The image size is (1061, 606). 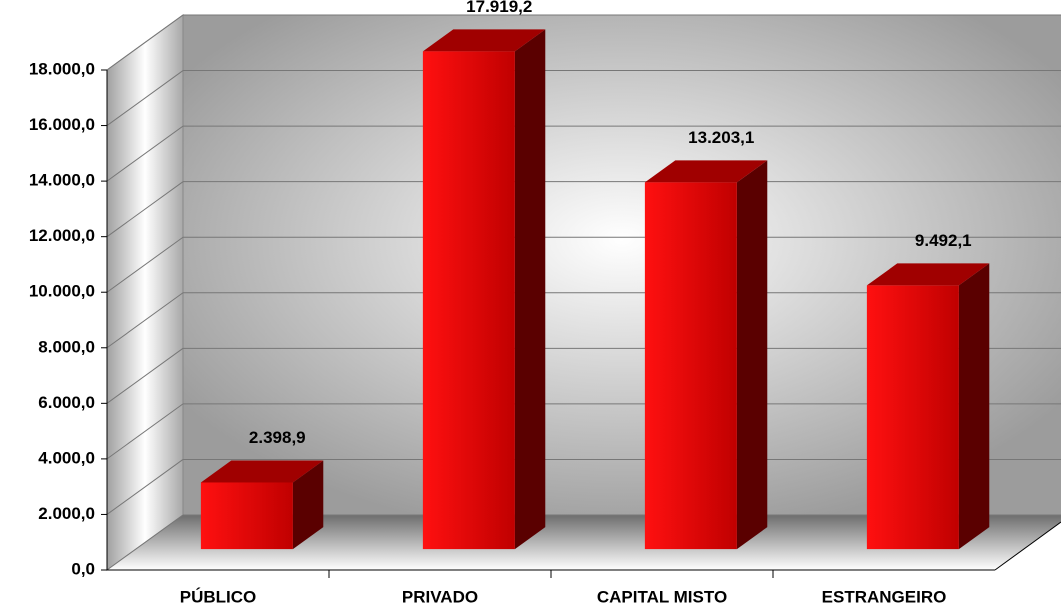 What do you see at coordinates (62, 68) in the screenshot?
I see `y-tick-label: 18.000,0` at bounding box center [62, 68].